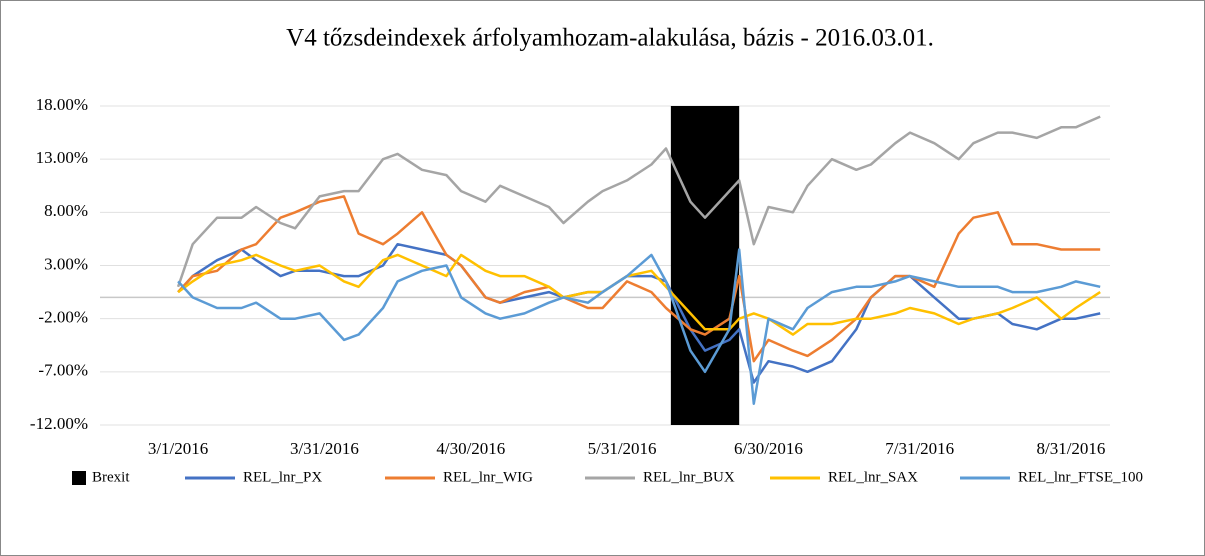 This screenshot has width=1205, height=556. I want to click on series-line, so click(639, 294).